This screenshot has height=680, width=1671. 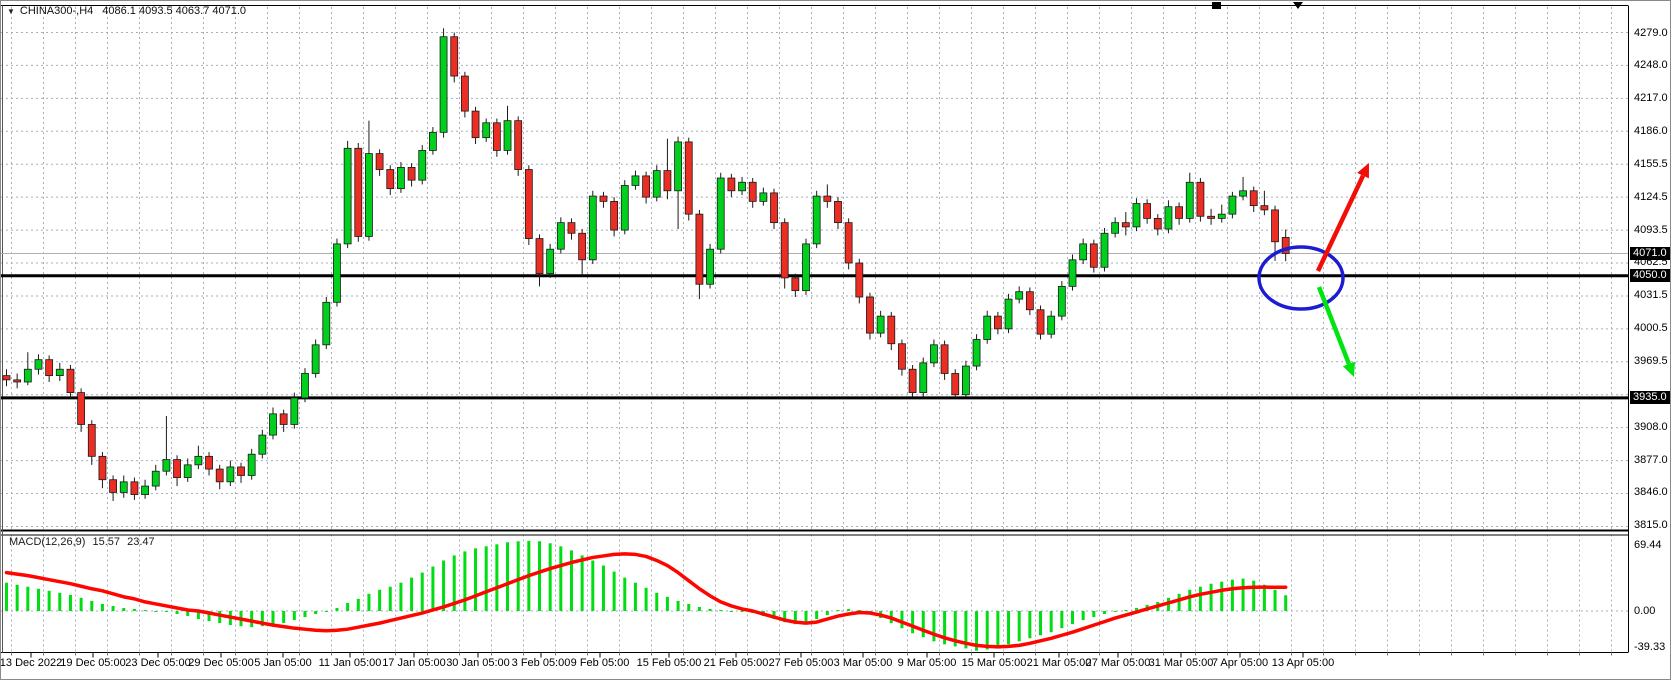 What do you see at coordinates (93, 663) in the screenshot?
I see `time-axis-label: 19 Dec 05:00` at bounding box center [93, 663].